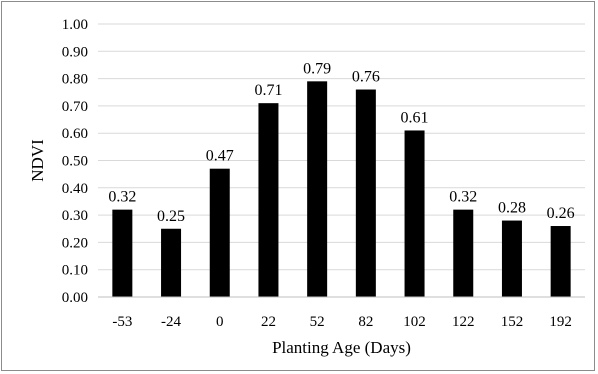 The image size is (598, 374). I want to click on y-tick-label: 0.00, so click(75, 298).